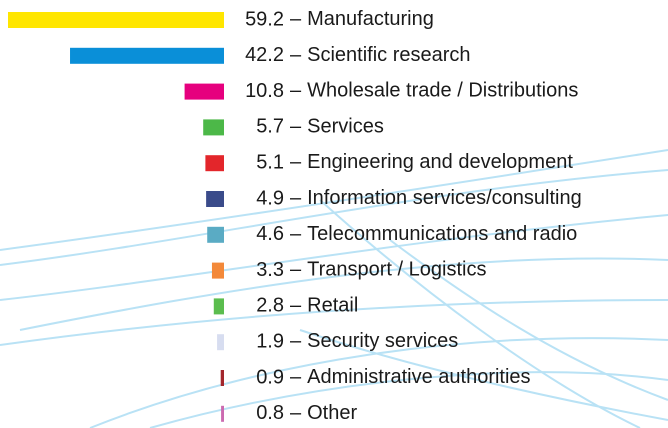 The image size is (668, 428). Describe the element at coordinates (270, 270) in the screenshot. I see `value-label: 3.3` at that location.